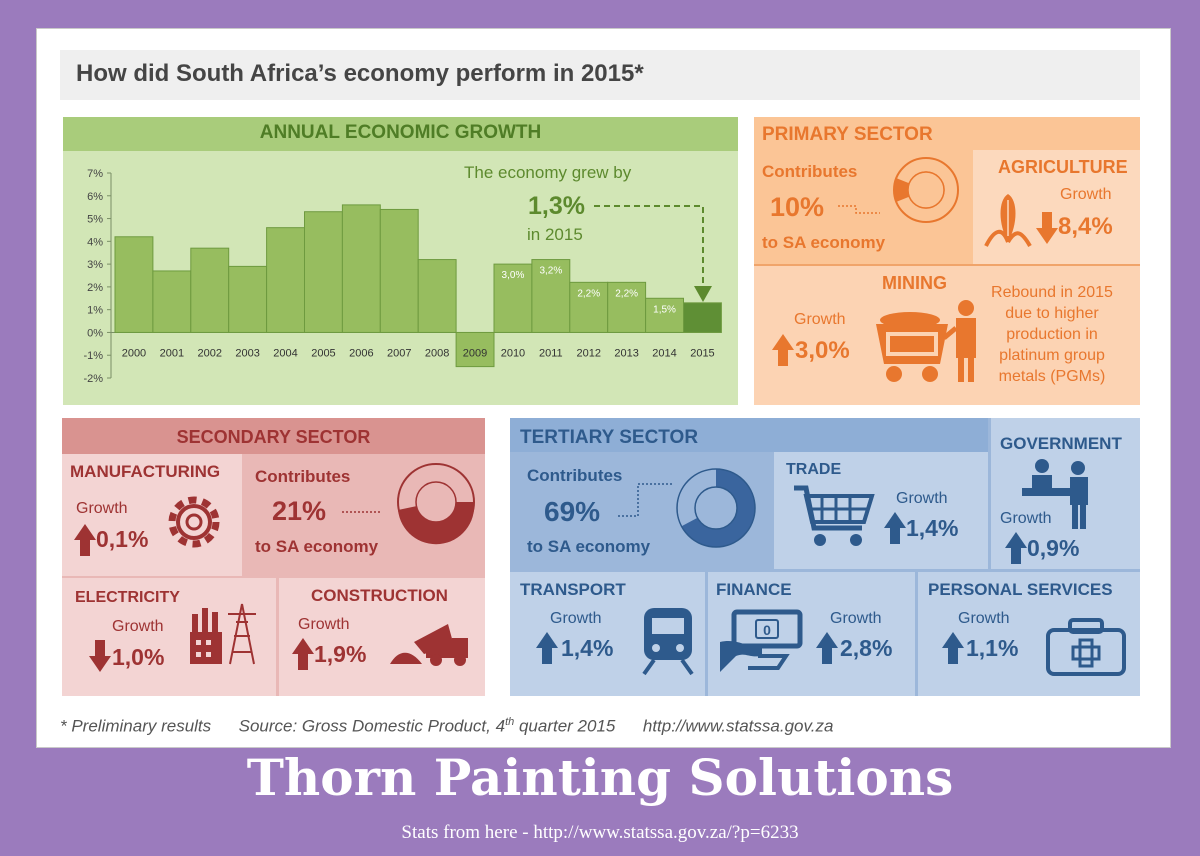 The image size is (1200, 856). Describe the element at coordinates (361, 353) in the screenshot. I see `x-tick-label: 2006` at that location.